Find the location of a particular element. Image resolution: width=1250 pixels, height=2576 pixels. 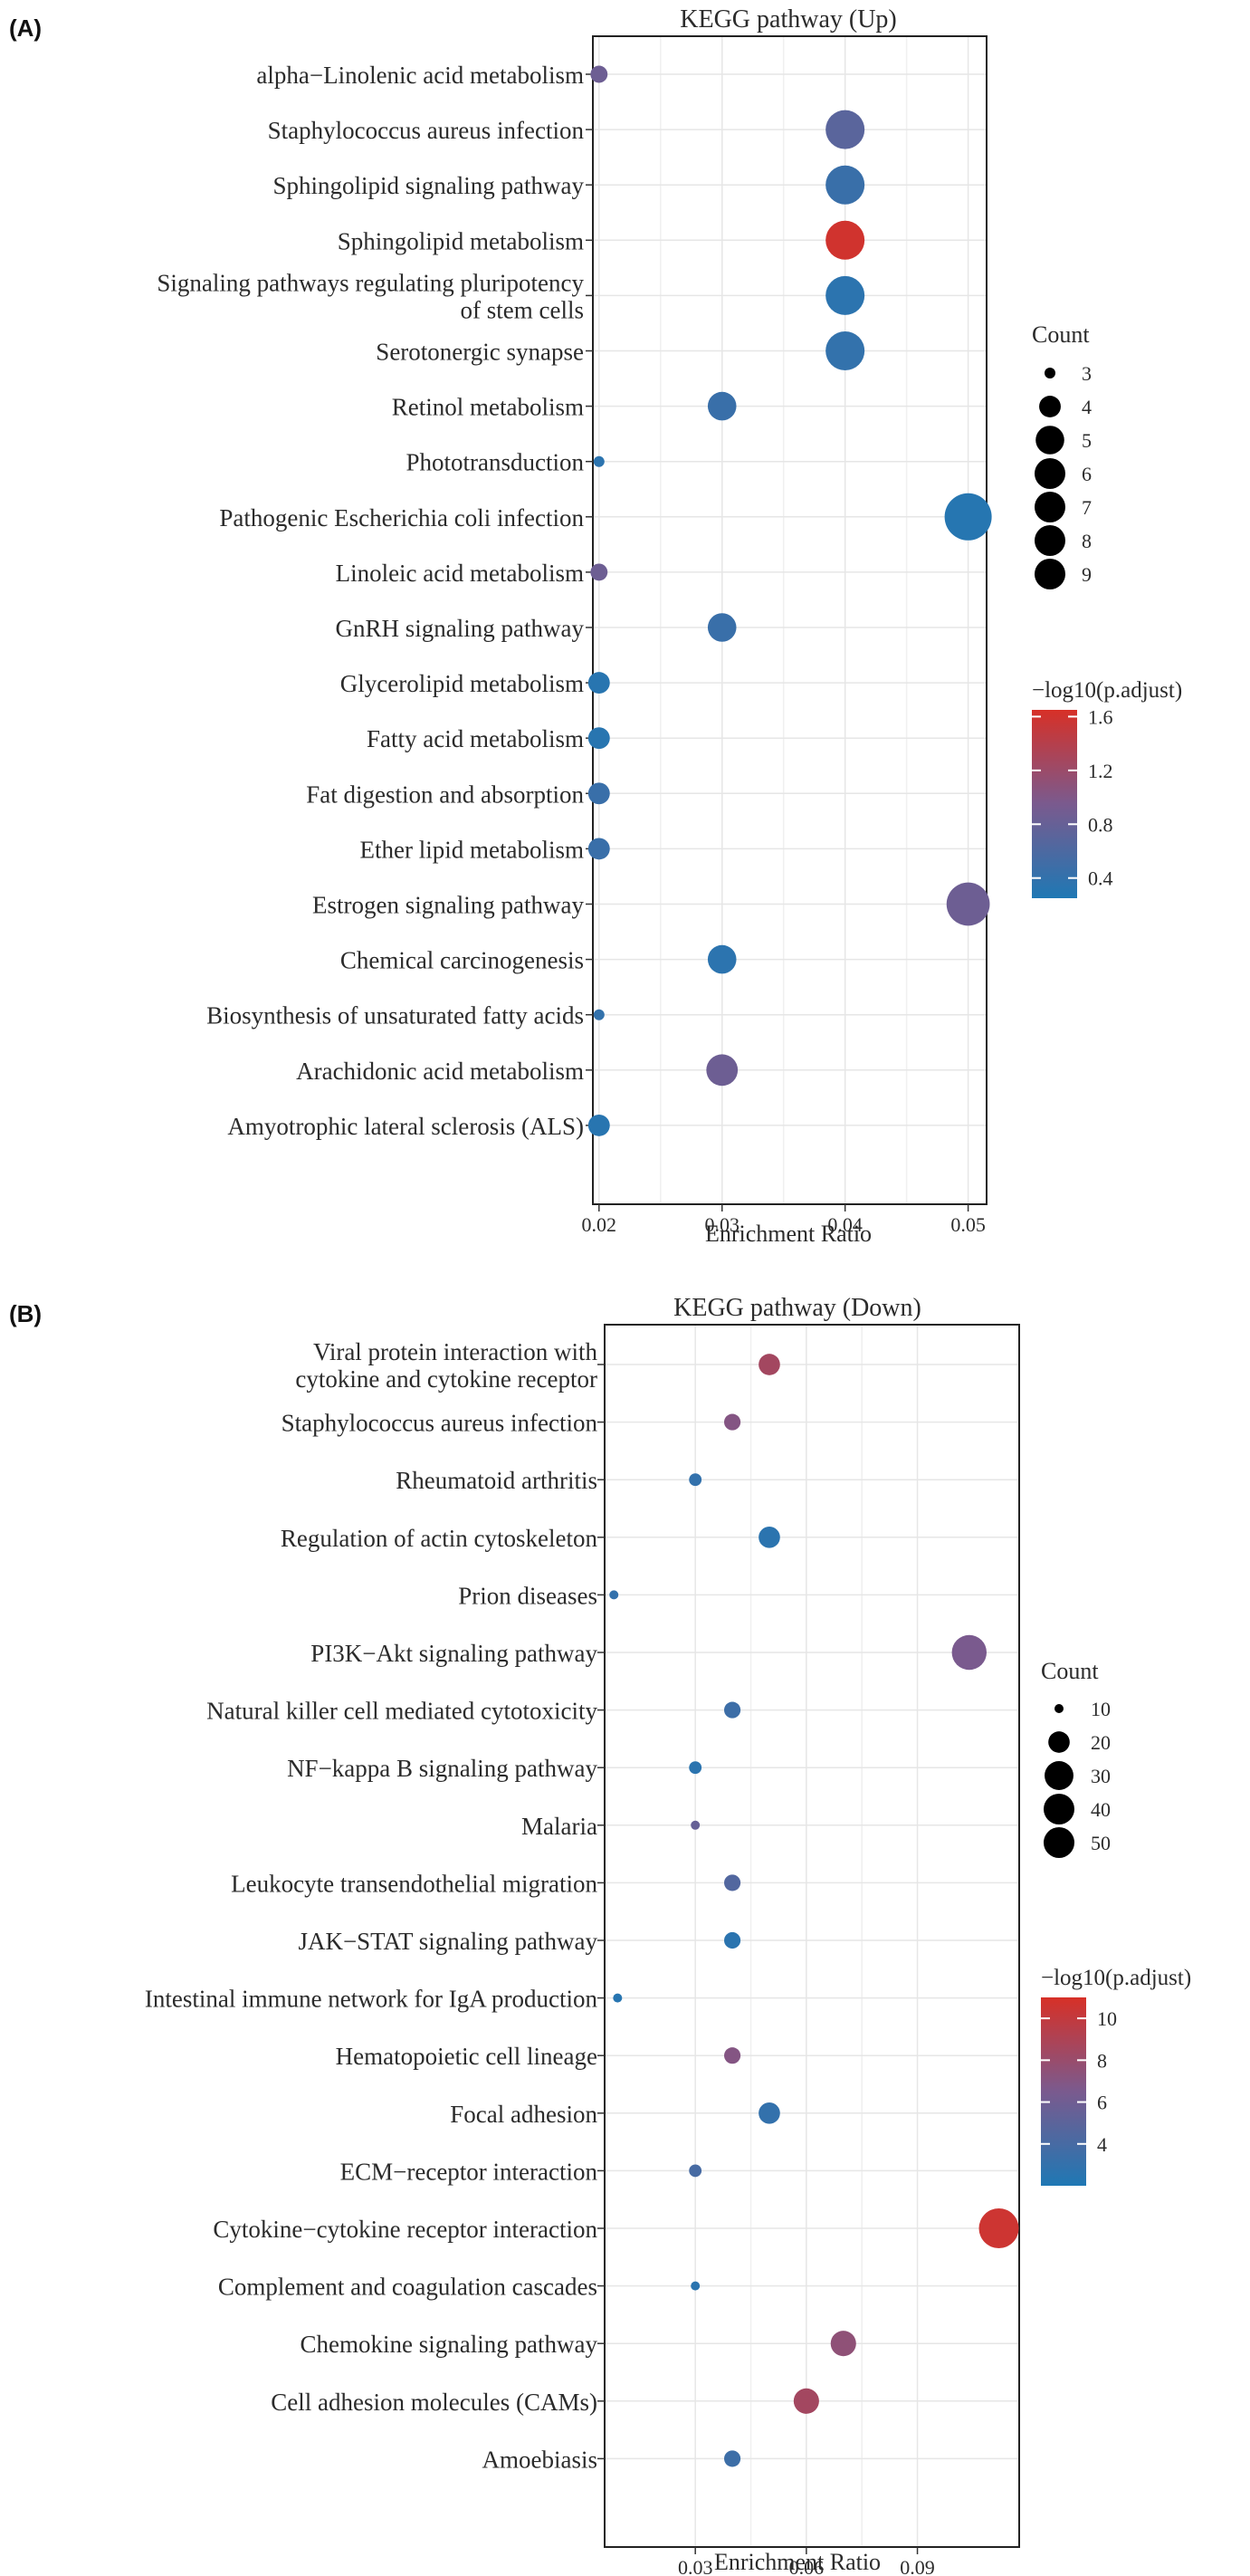

panel-b-x-tick-label: 0.06 is located at coordinates (807, 2566).